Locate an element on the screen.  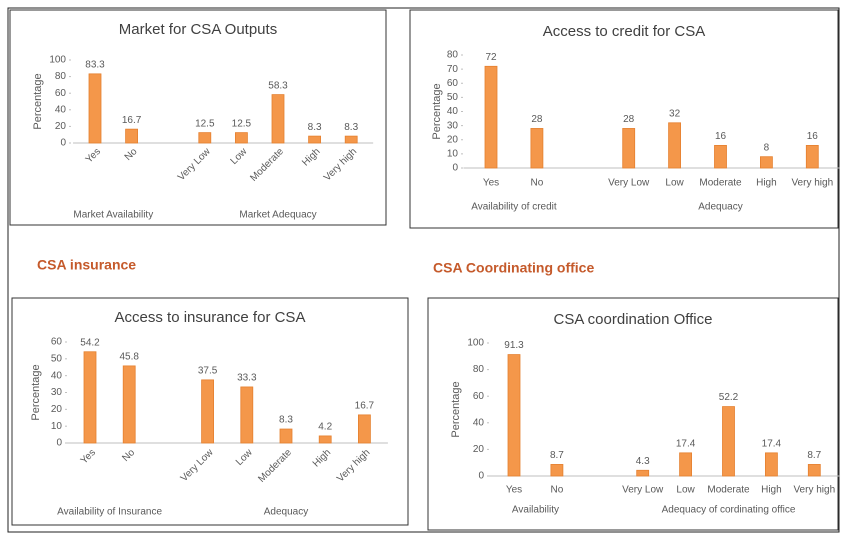
group-label: Availability of credit is located at coordinates (514, 207).